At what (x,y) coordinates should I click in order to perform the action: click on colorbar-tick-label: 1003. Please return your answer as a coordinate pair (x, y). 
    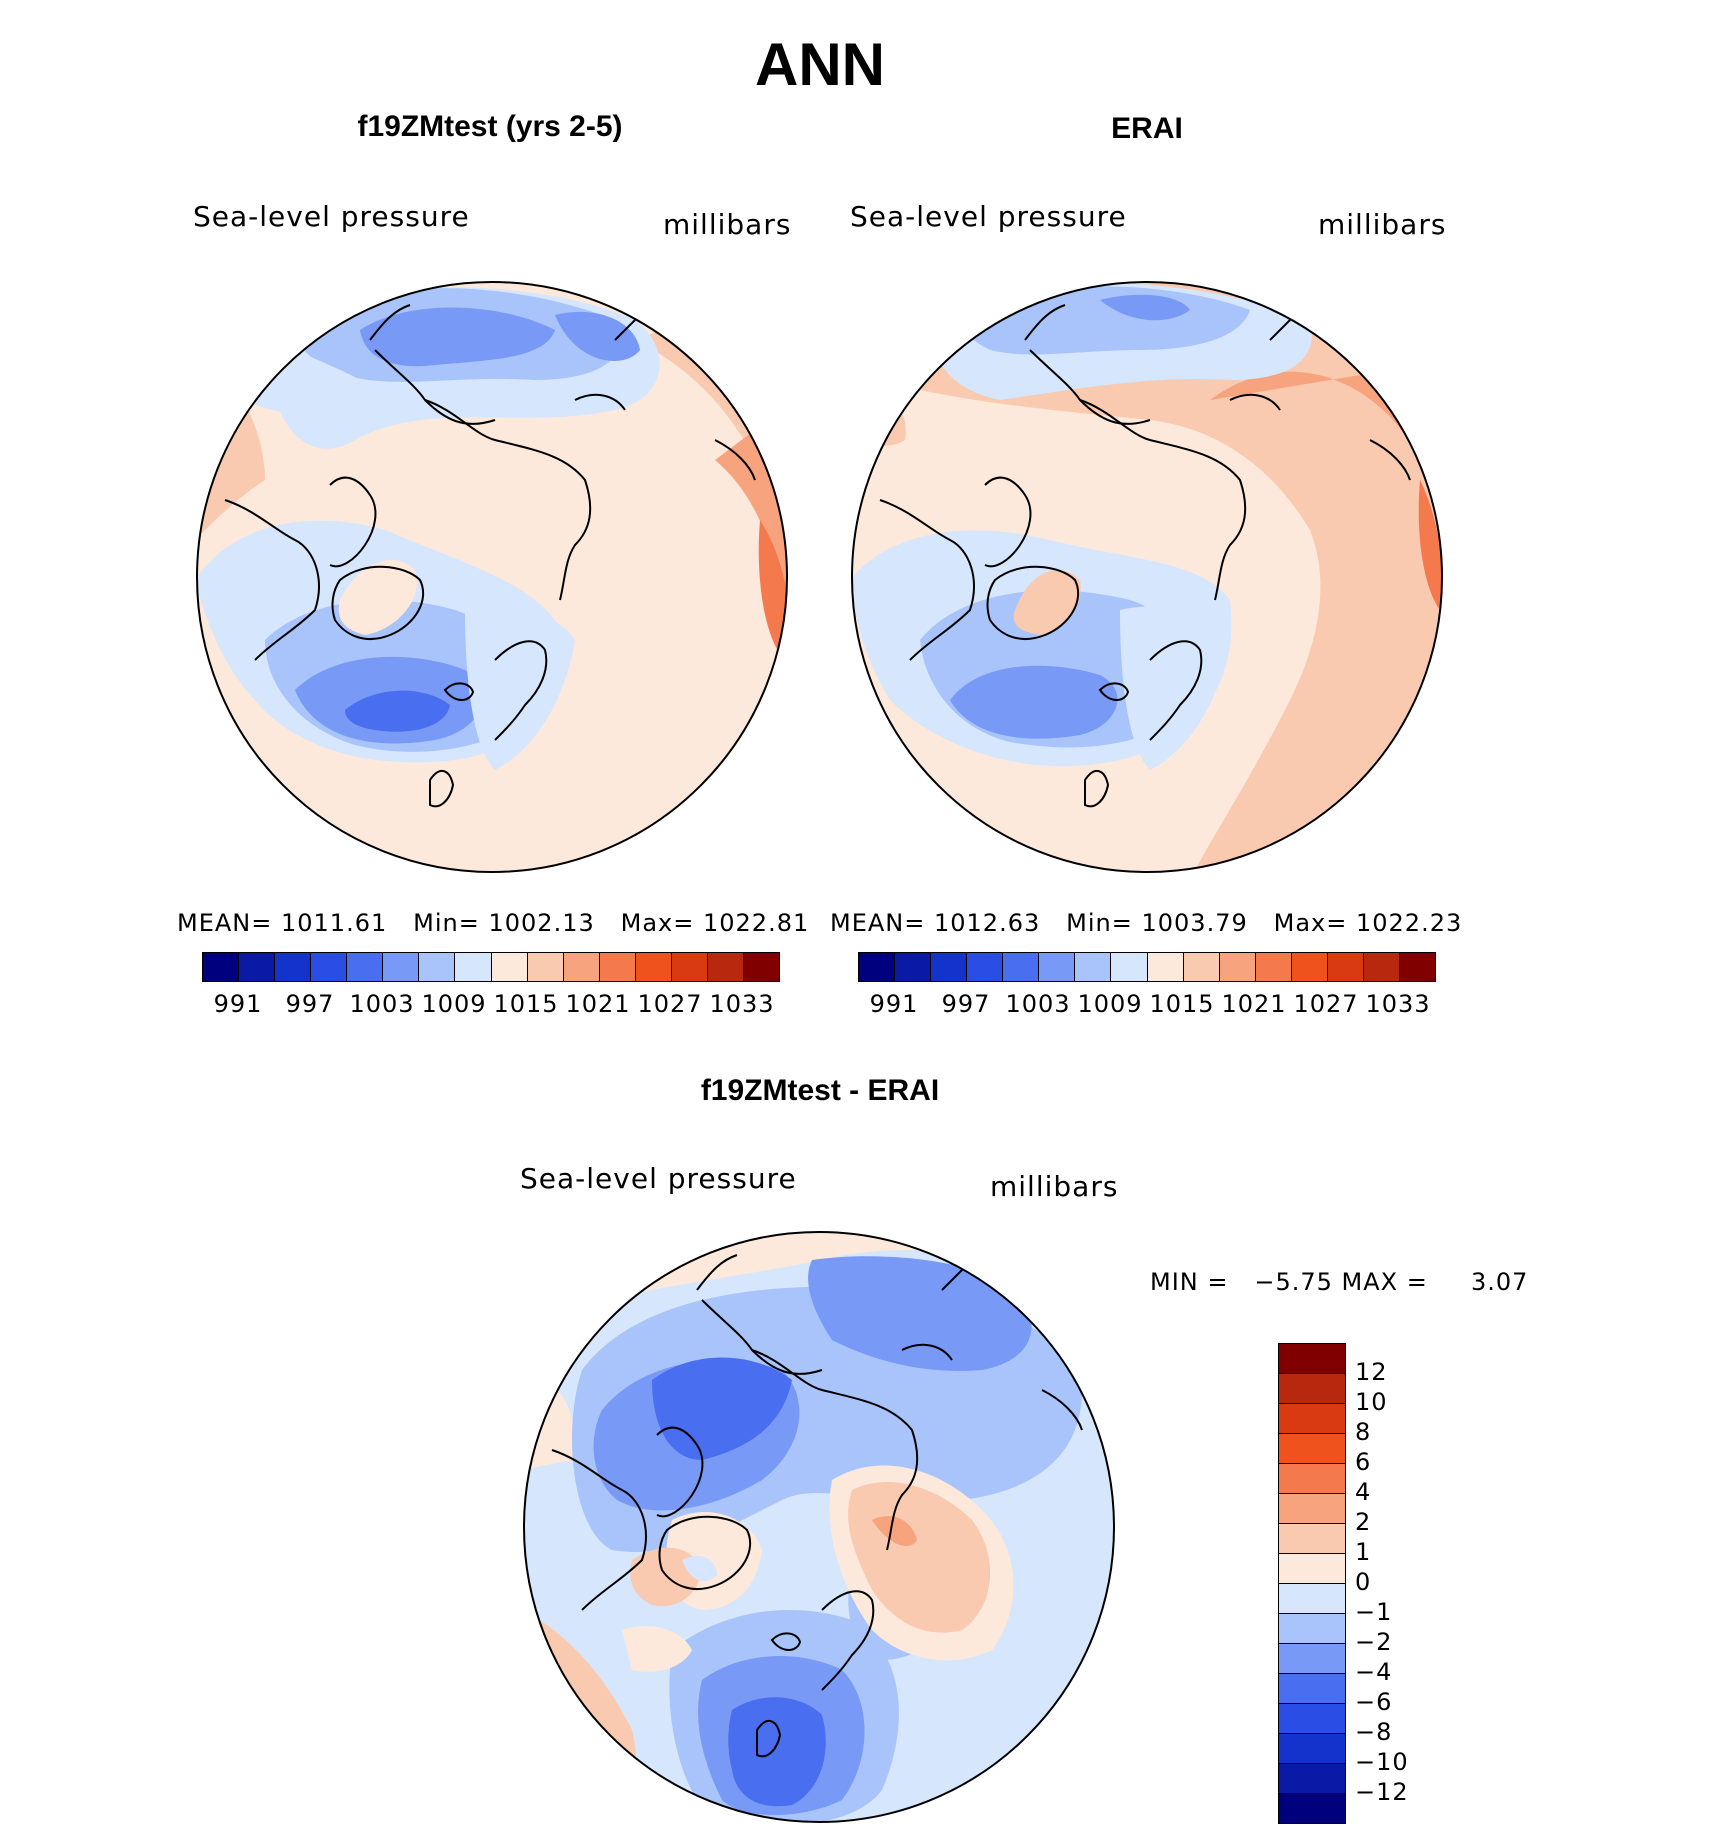
    Looking at the image, I should click on (382, 1004).